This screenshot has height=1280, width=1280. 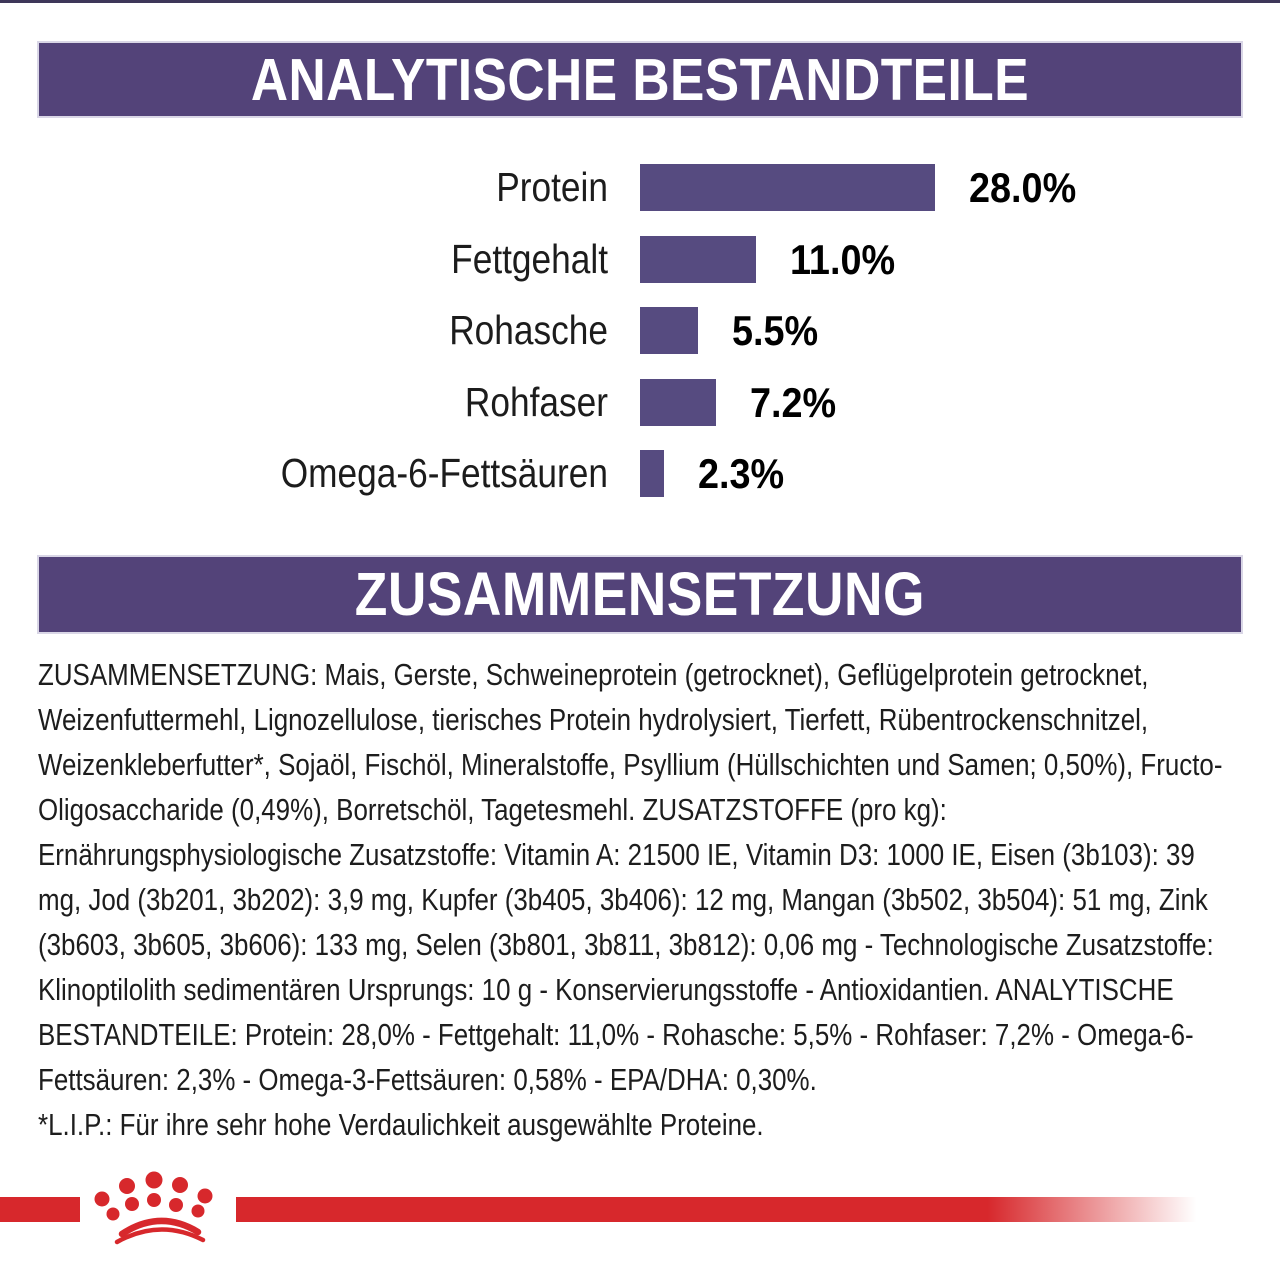 I want to click on footer-red-band-left, so click(x=40, y=1209).